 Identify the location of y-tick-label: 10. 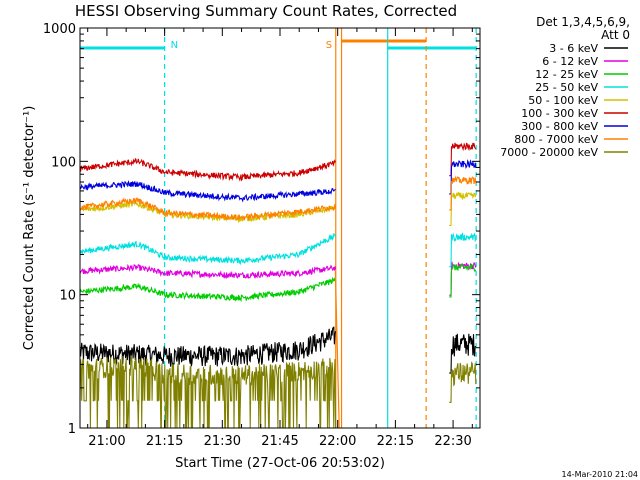
(67, 296).